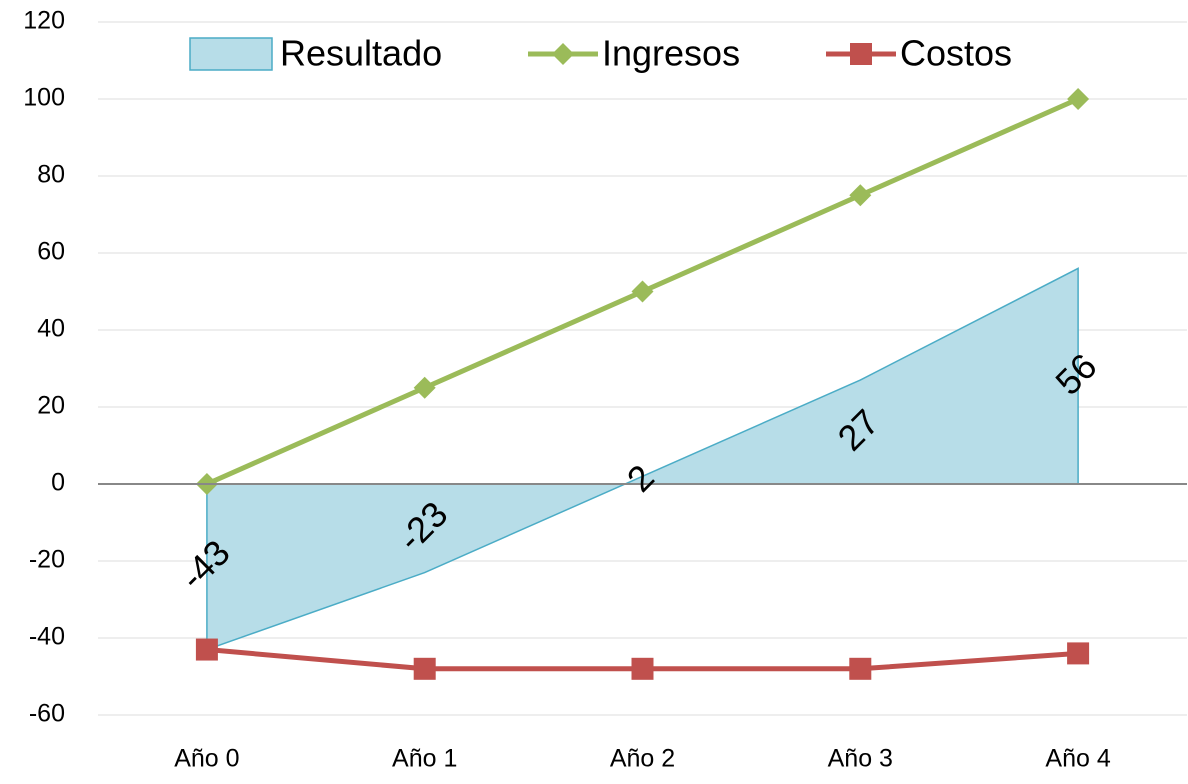 The width and height of the screenshot is (1188, 784). What do you see at coordinates (51, 406) in the screenshot?
I see `y-tick-label: 20` at bounding box center [51, 406].